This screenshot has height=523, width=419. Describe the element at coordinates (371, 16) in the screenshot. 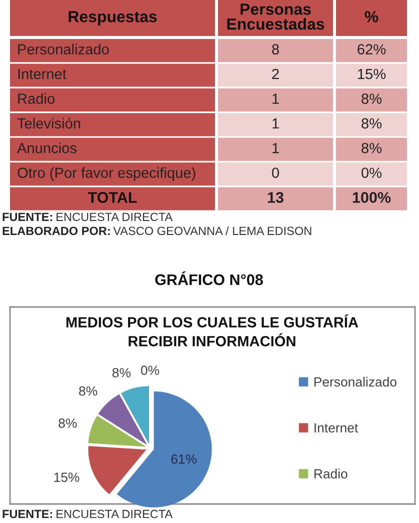

I see `series-label: %` at that location.